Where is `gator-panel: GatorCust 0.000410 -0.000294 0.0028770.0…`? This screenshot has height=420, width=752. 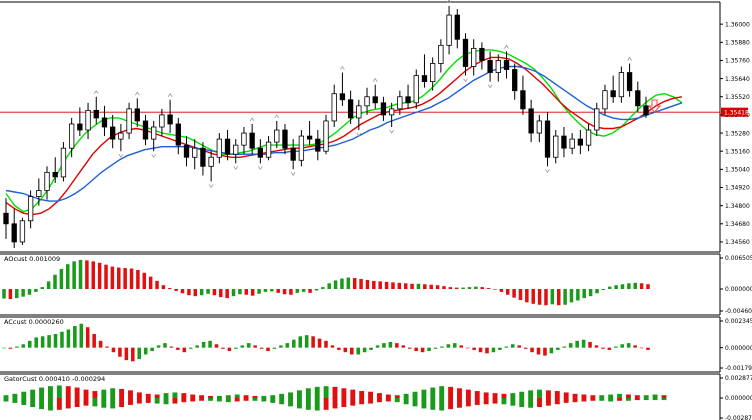 gator-panel: GatorCust 0.000410 -0.000294 0.0028770.0… is located at coordinates (376, 396).